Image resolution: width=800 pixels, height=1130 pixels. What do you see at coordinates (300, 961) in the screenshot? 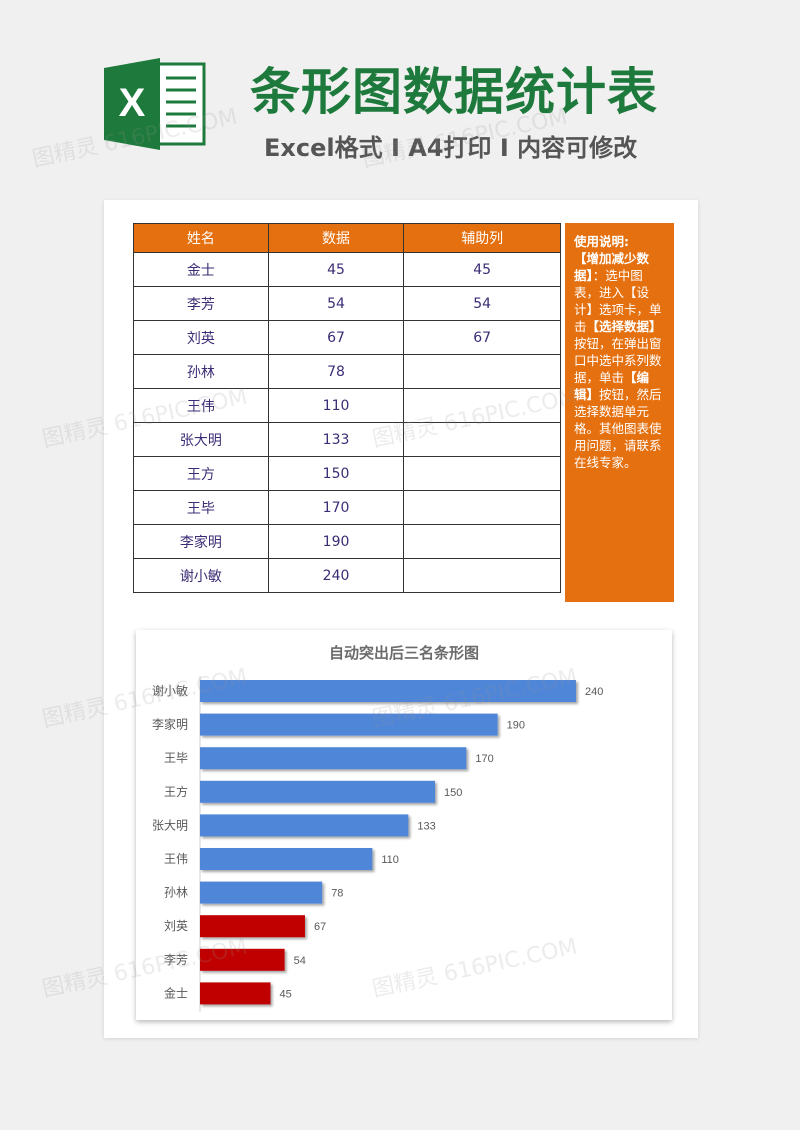
I see `data-label: 54` at bounding box center [300, 961].